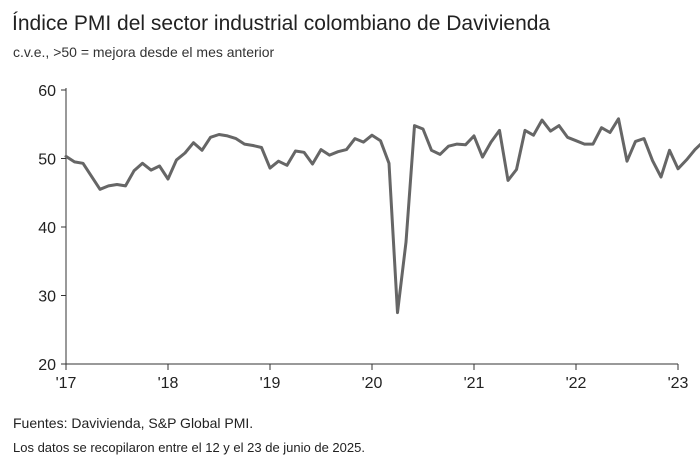 This screenshot has width=700, height=461. I want to click on y-tick-label: 50, so click(47, 160).